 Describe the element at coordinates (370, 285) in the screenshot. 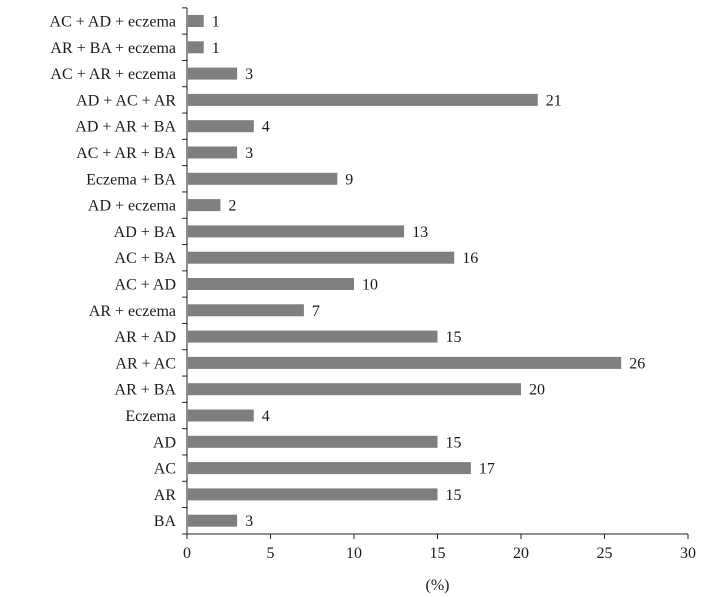

I see `data-label: 10` at that location.